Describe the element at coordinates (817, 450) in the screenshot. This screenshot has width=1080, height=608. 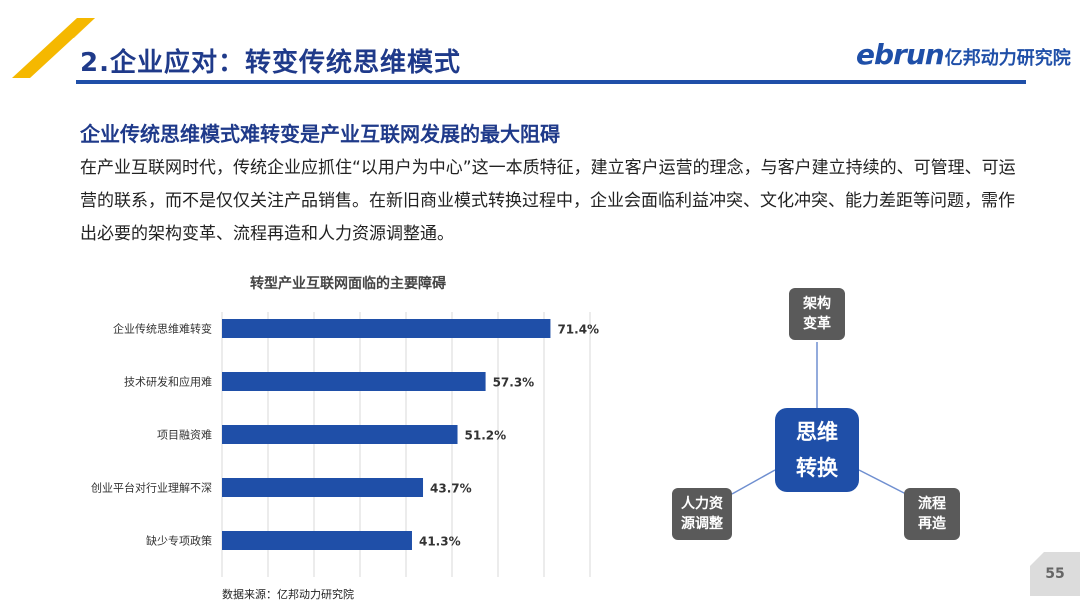
I see `node-mindset-shift: 思维 转换` at that location.